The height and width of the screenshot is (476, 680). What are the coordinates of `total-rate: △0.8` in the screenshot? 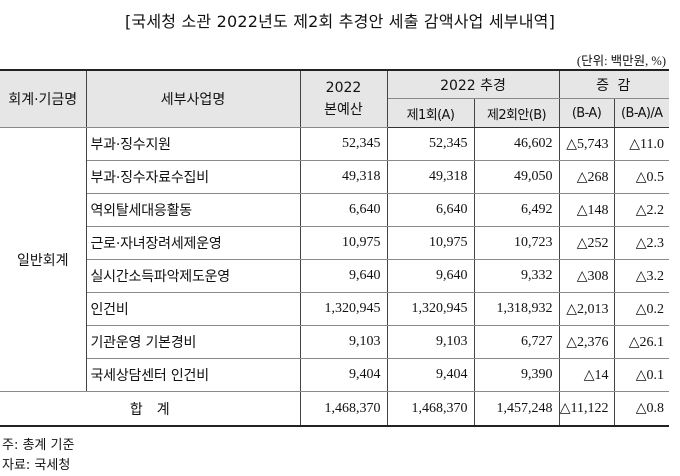 It's located at (641, 409).